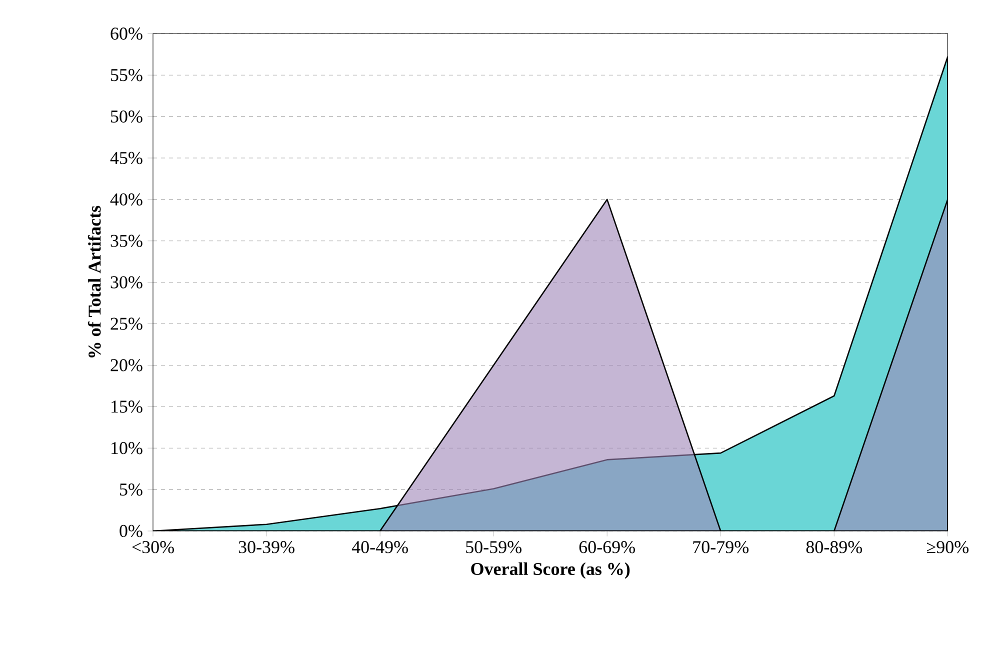 This screenshot has width=1000, height=647. I want to click on y-tick-label: 15%, so click(127, 406).